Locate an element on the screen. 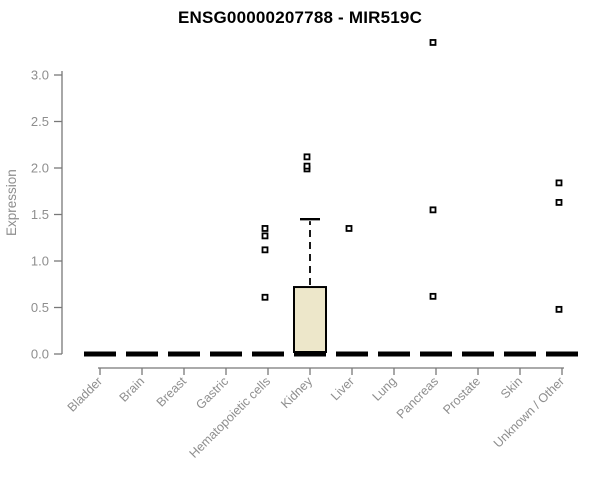  x-tick-label: Kidney is located at coordinates (296, 392).